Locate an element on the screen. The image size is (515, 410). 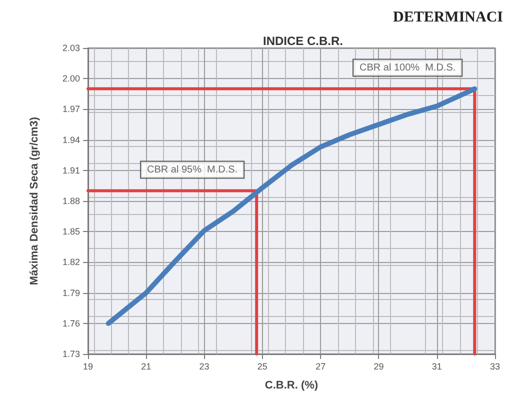
x-tick-label: 23 is located at coordinates (204, 367).